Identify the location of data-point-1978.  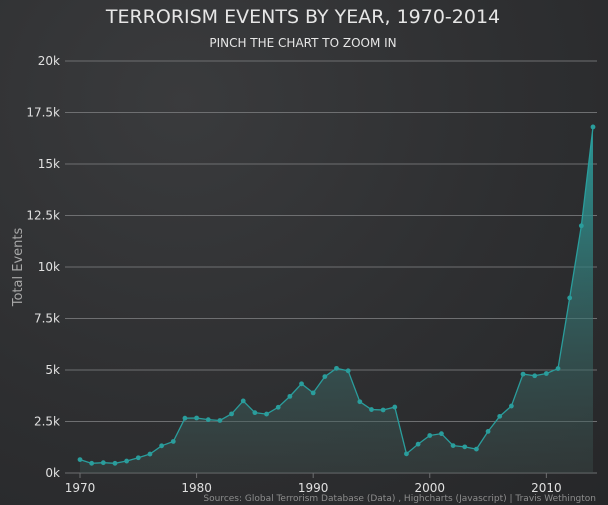
(173, 441).